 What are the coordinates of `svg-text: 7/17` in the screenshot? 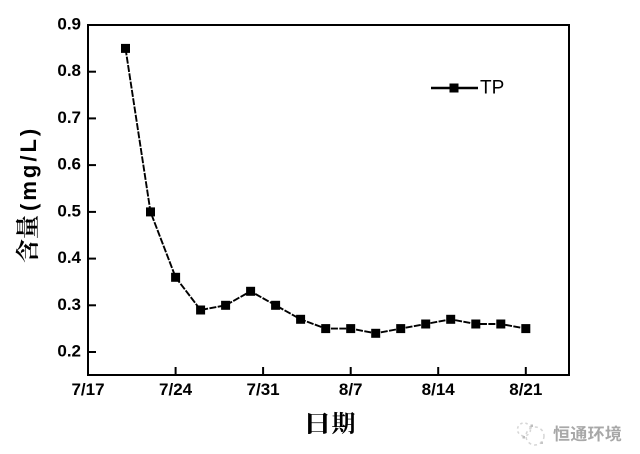 It's located at (87, 389).